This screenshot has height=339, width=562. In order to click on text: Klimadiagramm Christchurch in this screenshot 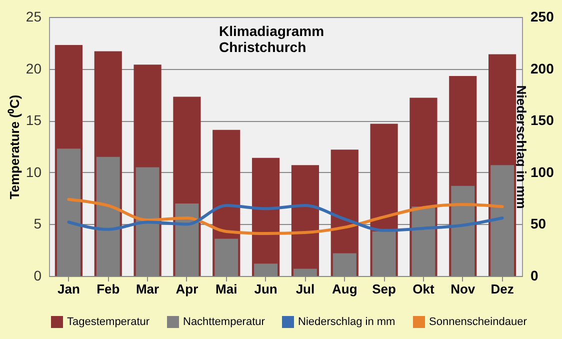, I will do `click(271, 39)`.